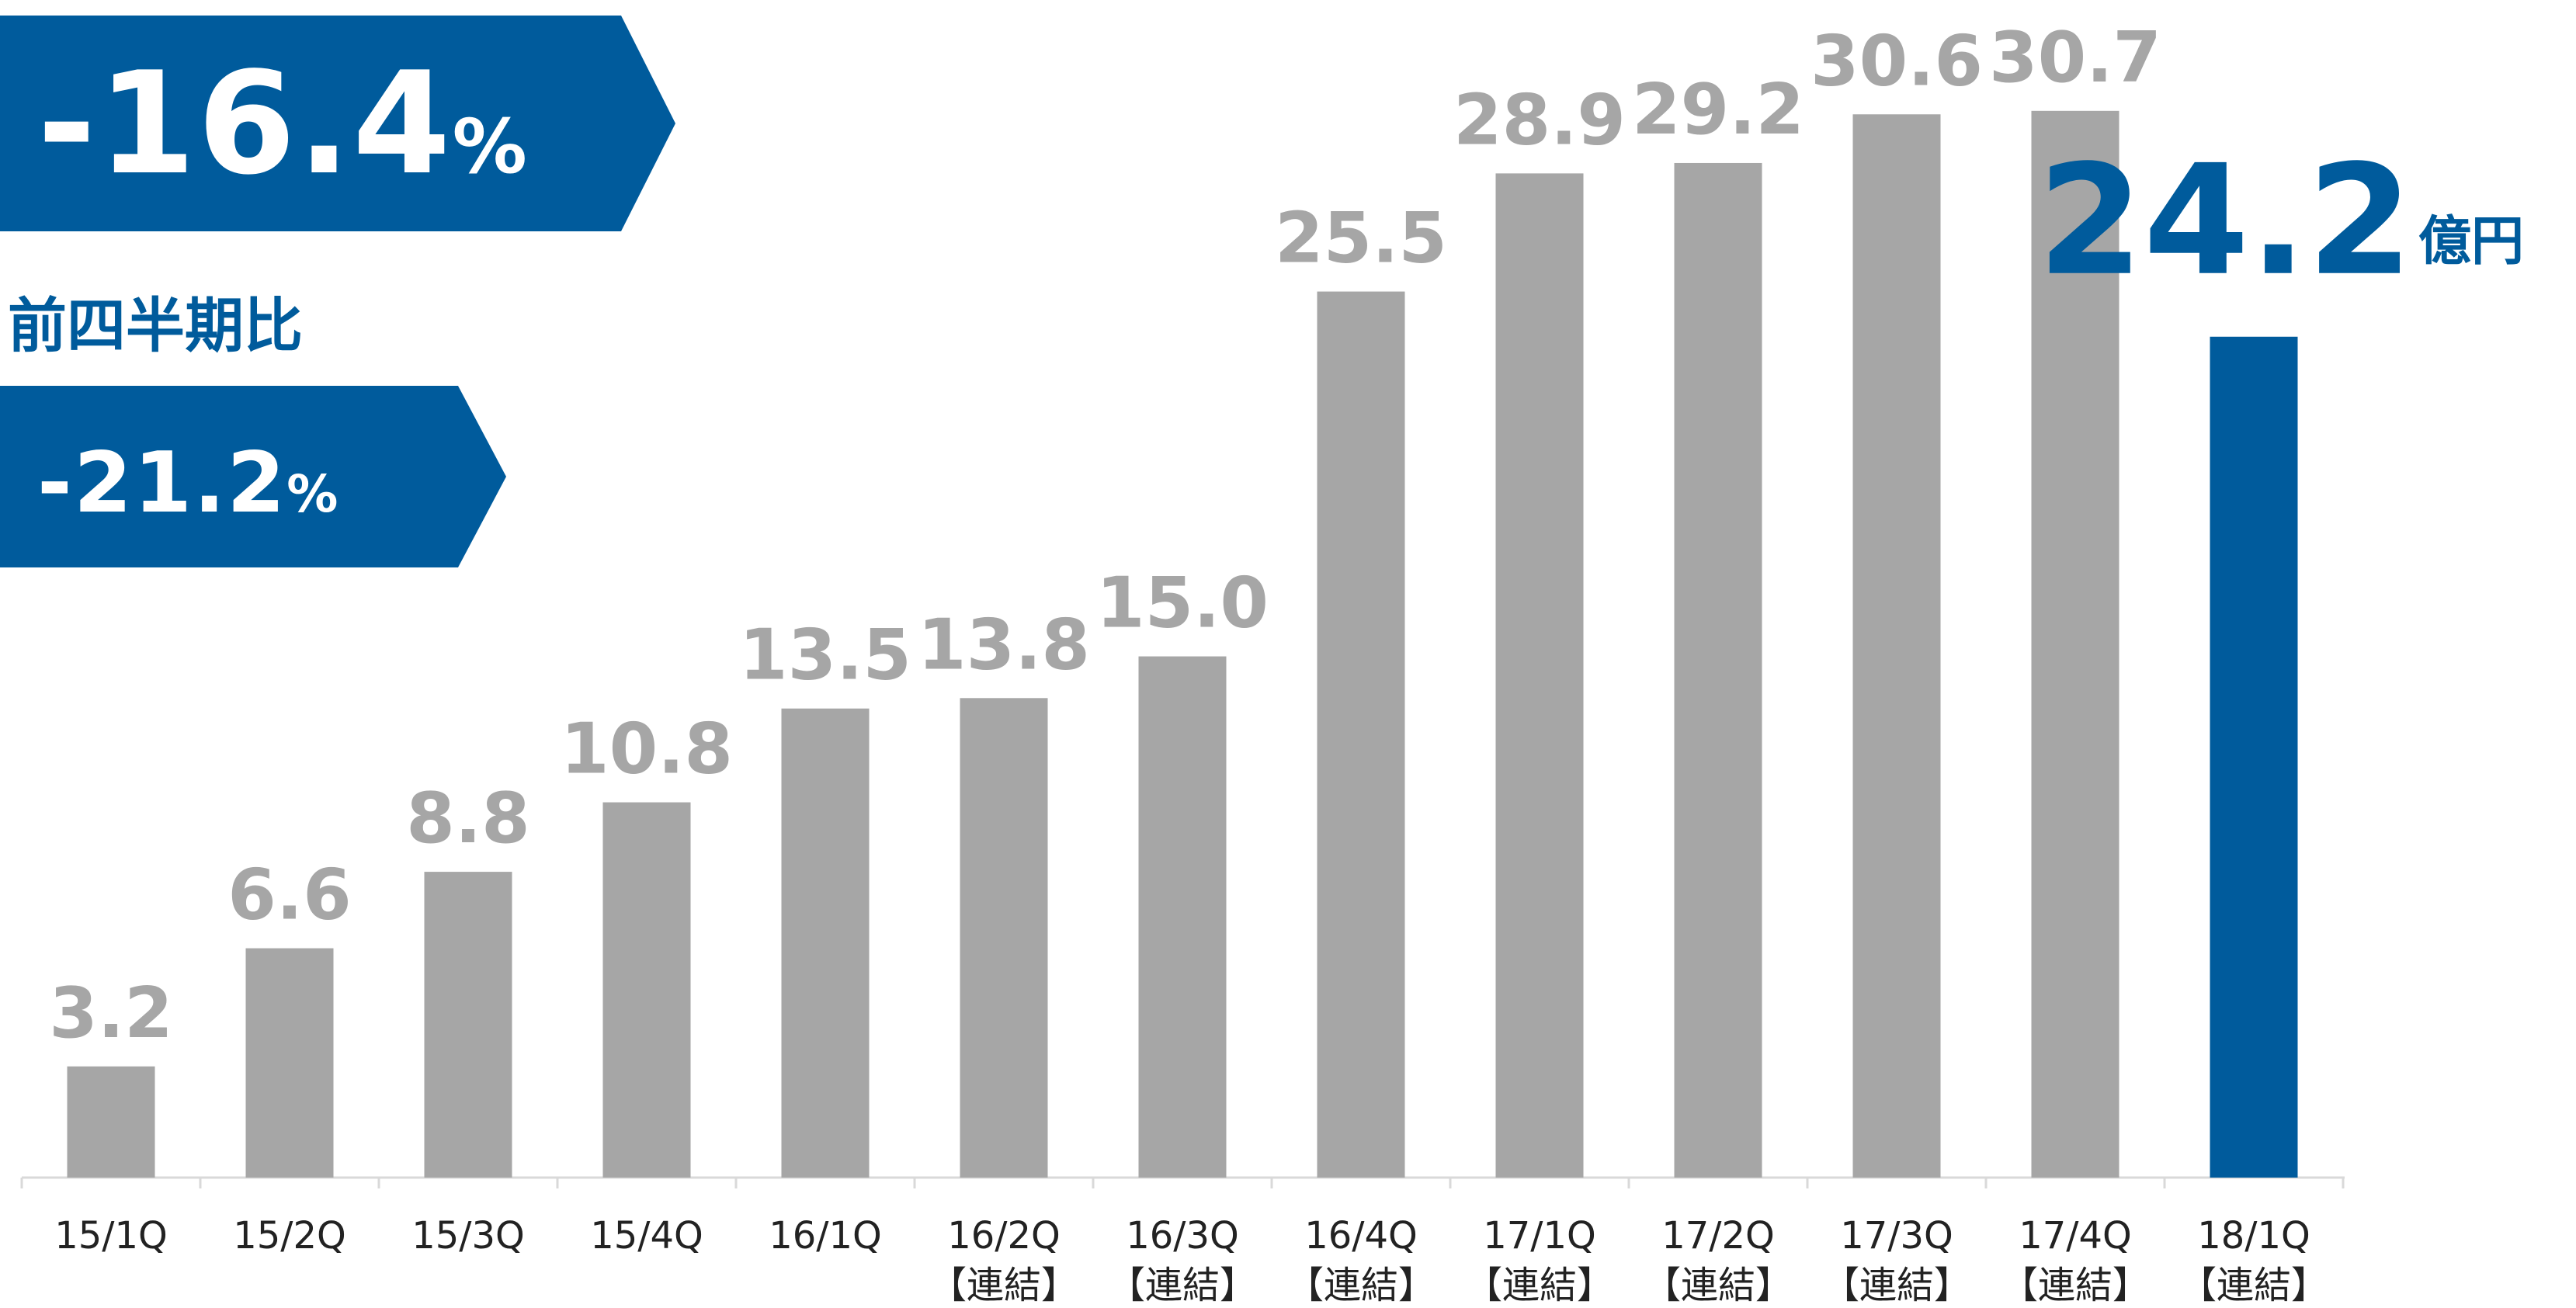 The image size is (2576, 1308). I want to click on x-tick-label: 17/3Q, so click(1897, 1236).